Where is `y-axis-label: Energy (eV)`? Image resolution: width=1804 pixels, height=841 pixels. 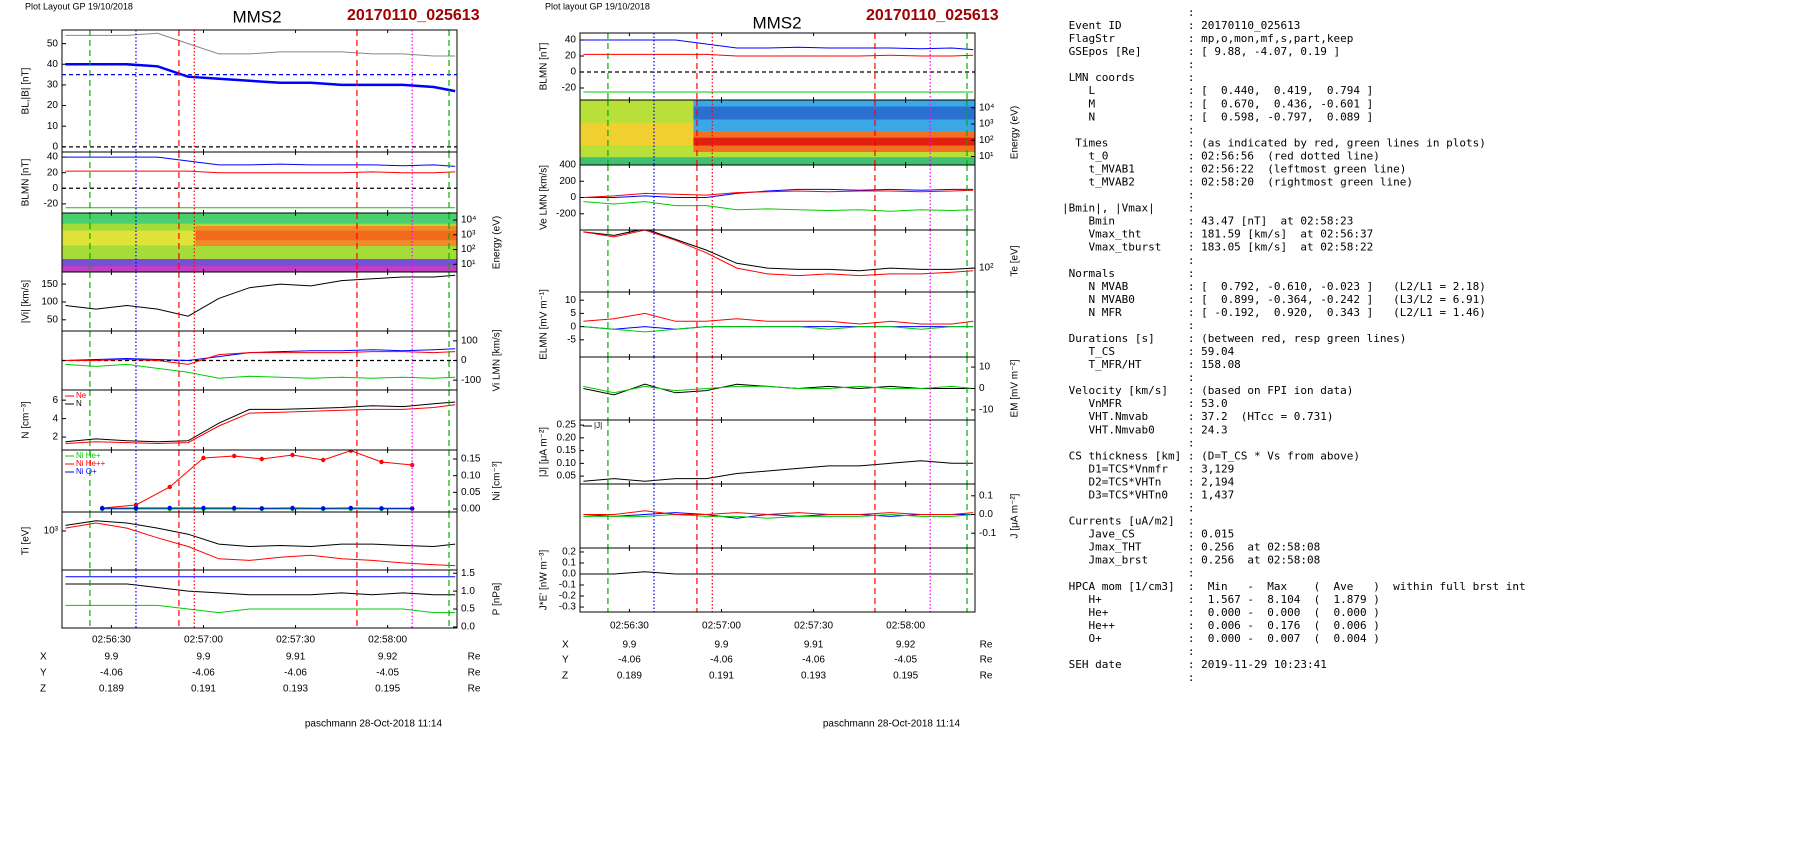 y-axis-label: Energy (eV) is located at coordinates (497, 242).